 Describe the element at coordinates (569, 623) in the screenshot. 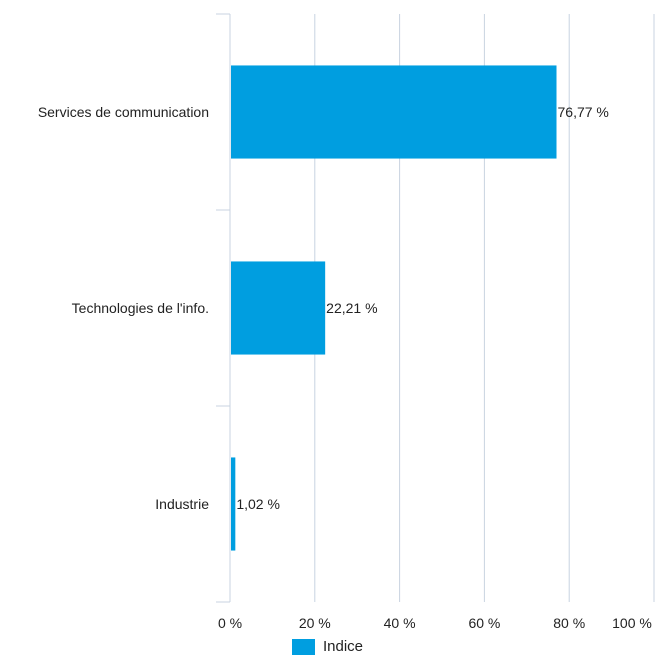

I see `x-tick-label: 80 %` at that location.